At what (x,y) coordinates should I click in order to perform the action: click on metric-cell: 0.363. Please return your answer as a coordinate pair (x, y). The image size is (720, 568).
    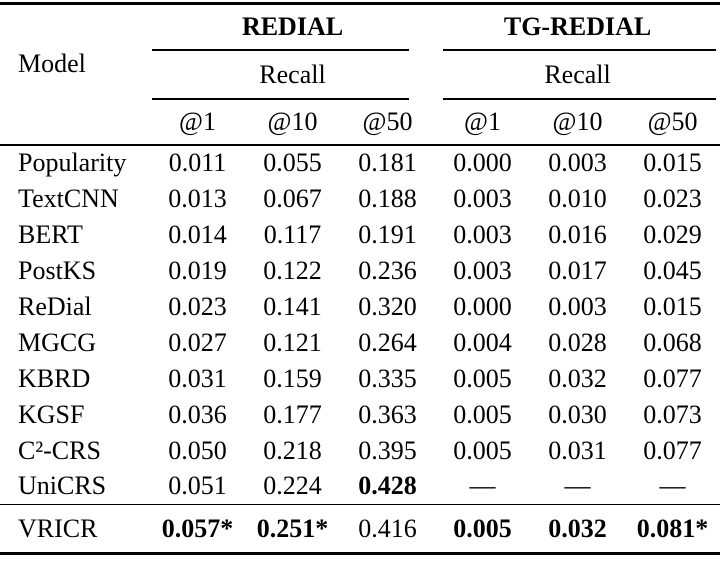
    Looking at the image, I should click on (387, 414).